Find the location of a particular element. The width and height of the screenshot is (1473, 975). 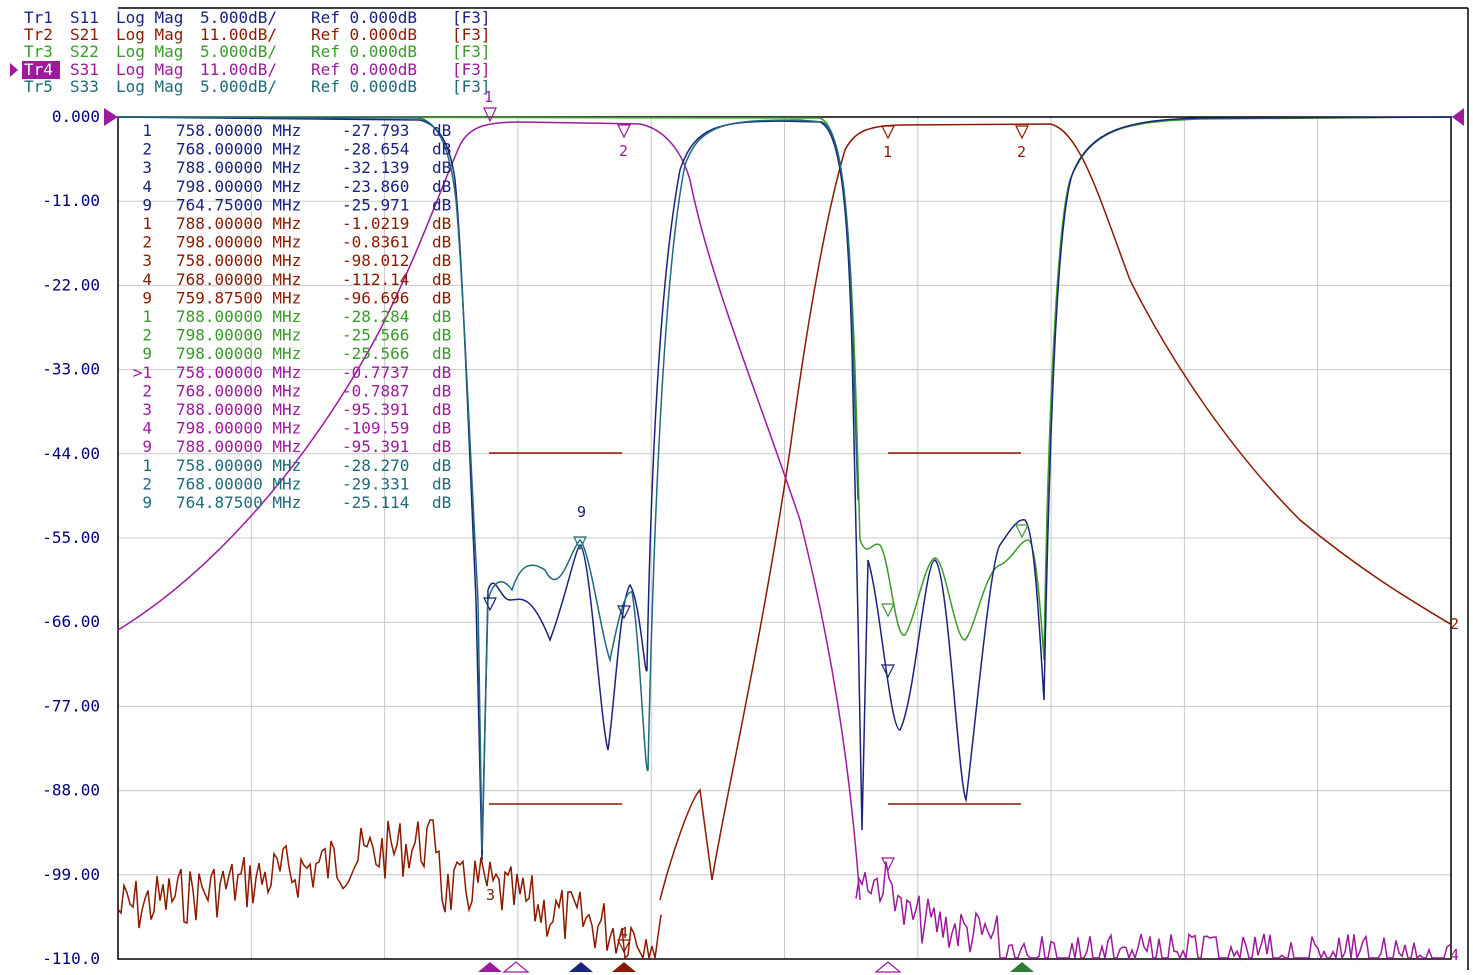

trace-s21-noise is located at coordinates (389, 890).